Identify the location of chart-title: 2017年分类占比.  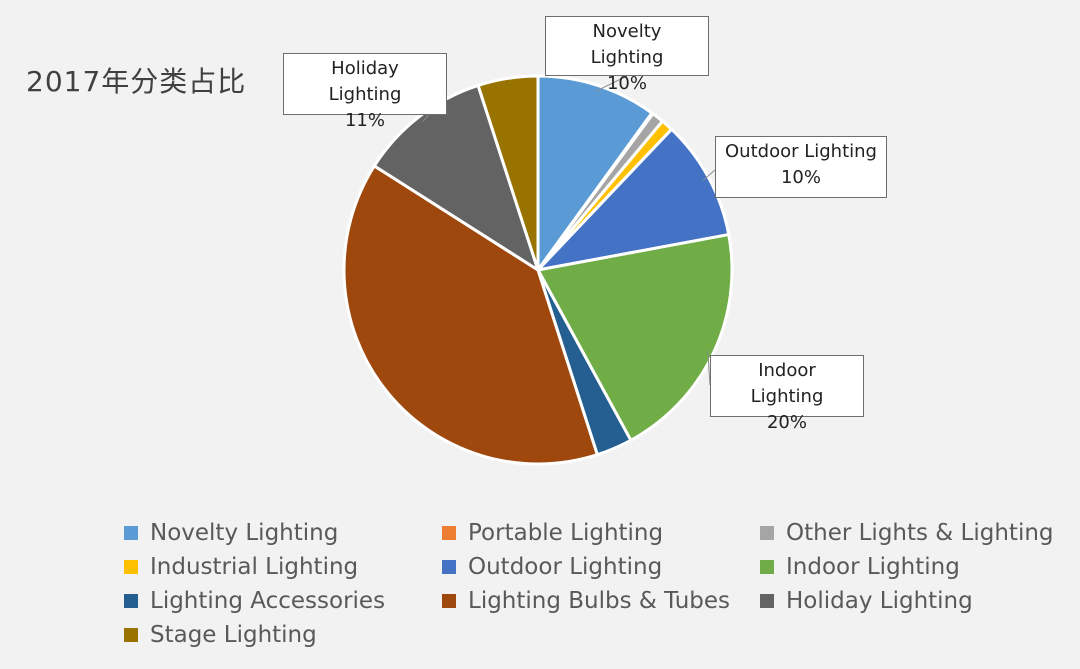
(136, 81).